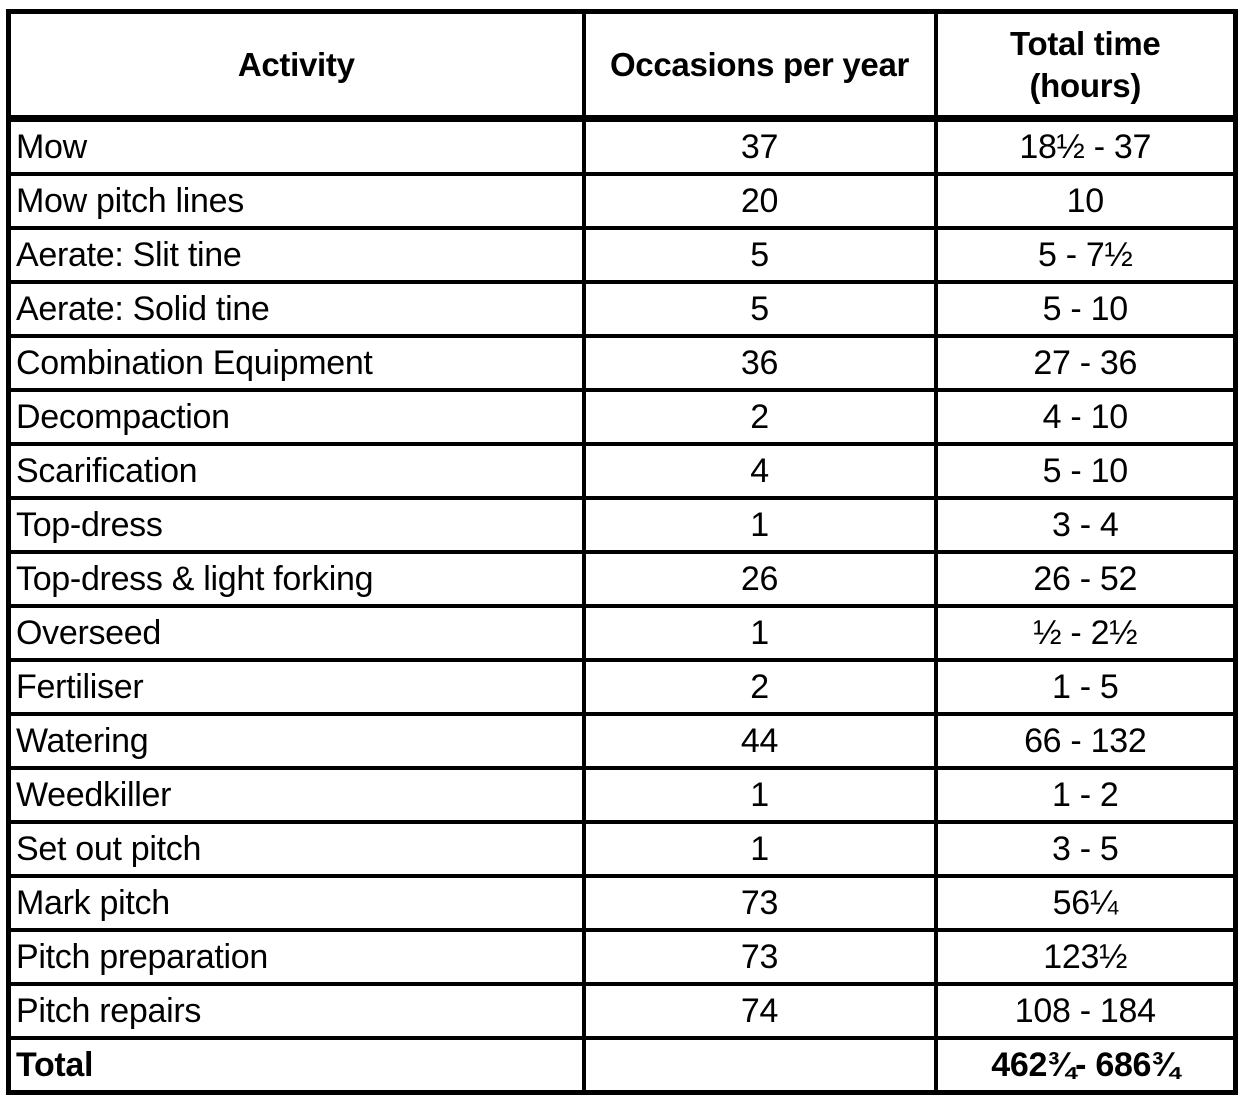  I want to click on cell-activity: Pitch preparation, so click(296, 957).